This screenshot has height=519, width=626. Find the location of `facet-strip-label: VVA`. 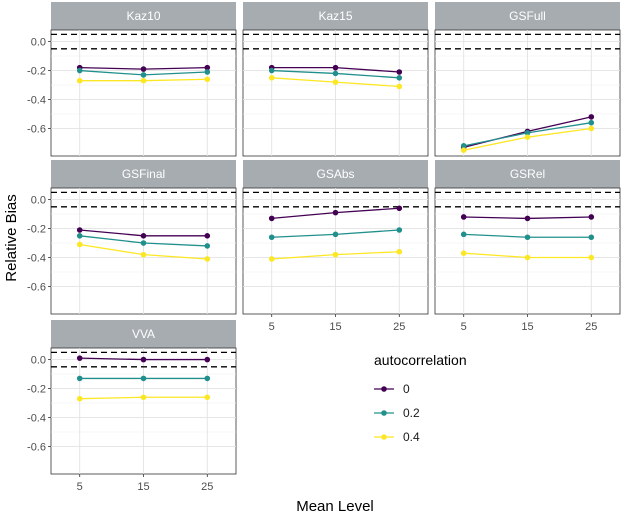

facet-strip-label: VVA is located at coordinates (143, 334).